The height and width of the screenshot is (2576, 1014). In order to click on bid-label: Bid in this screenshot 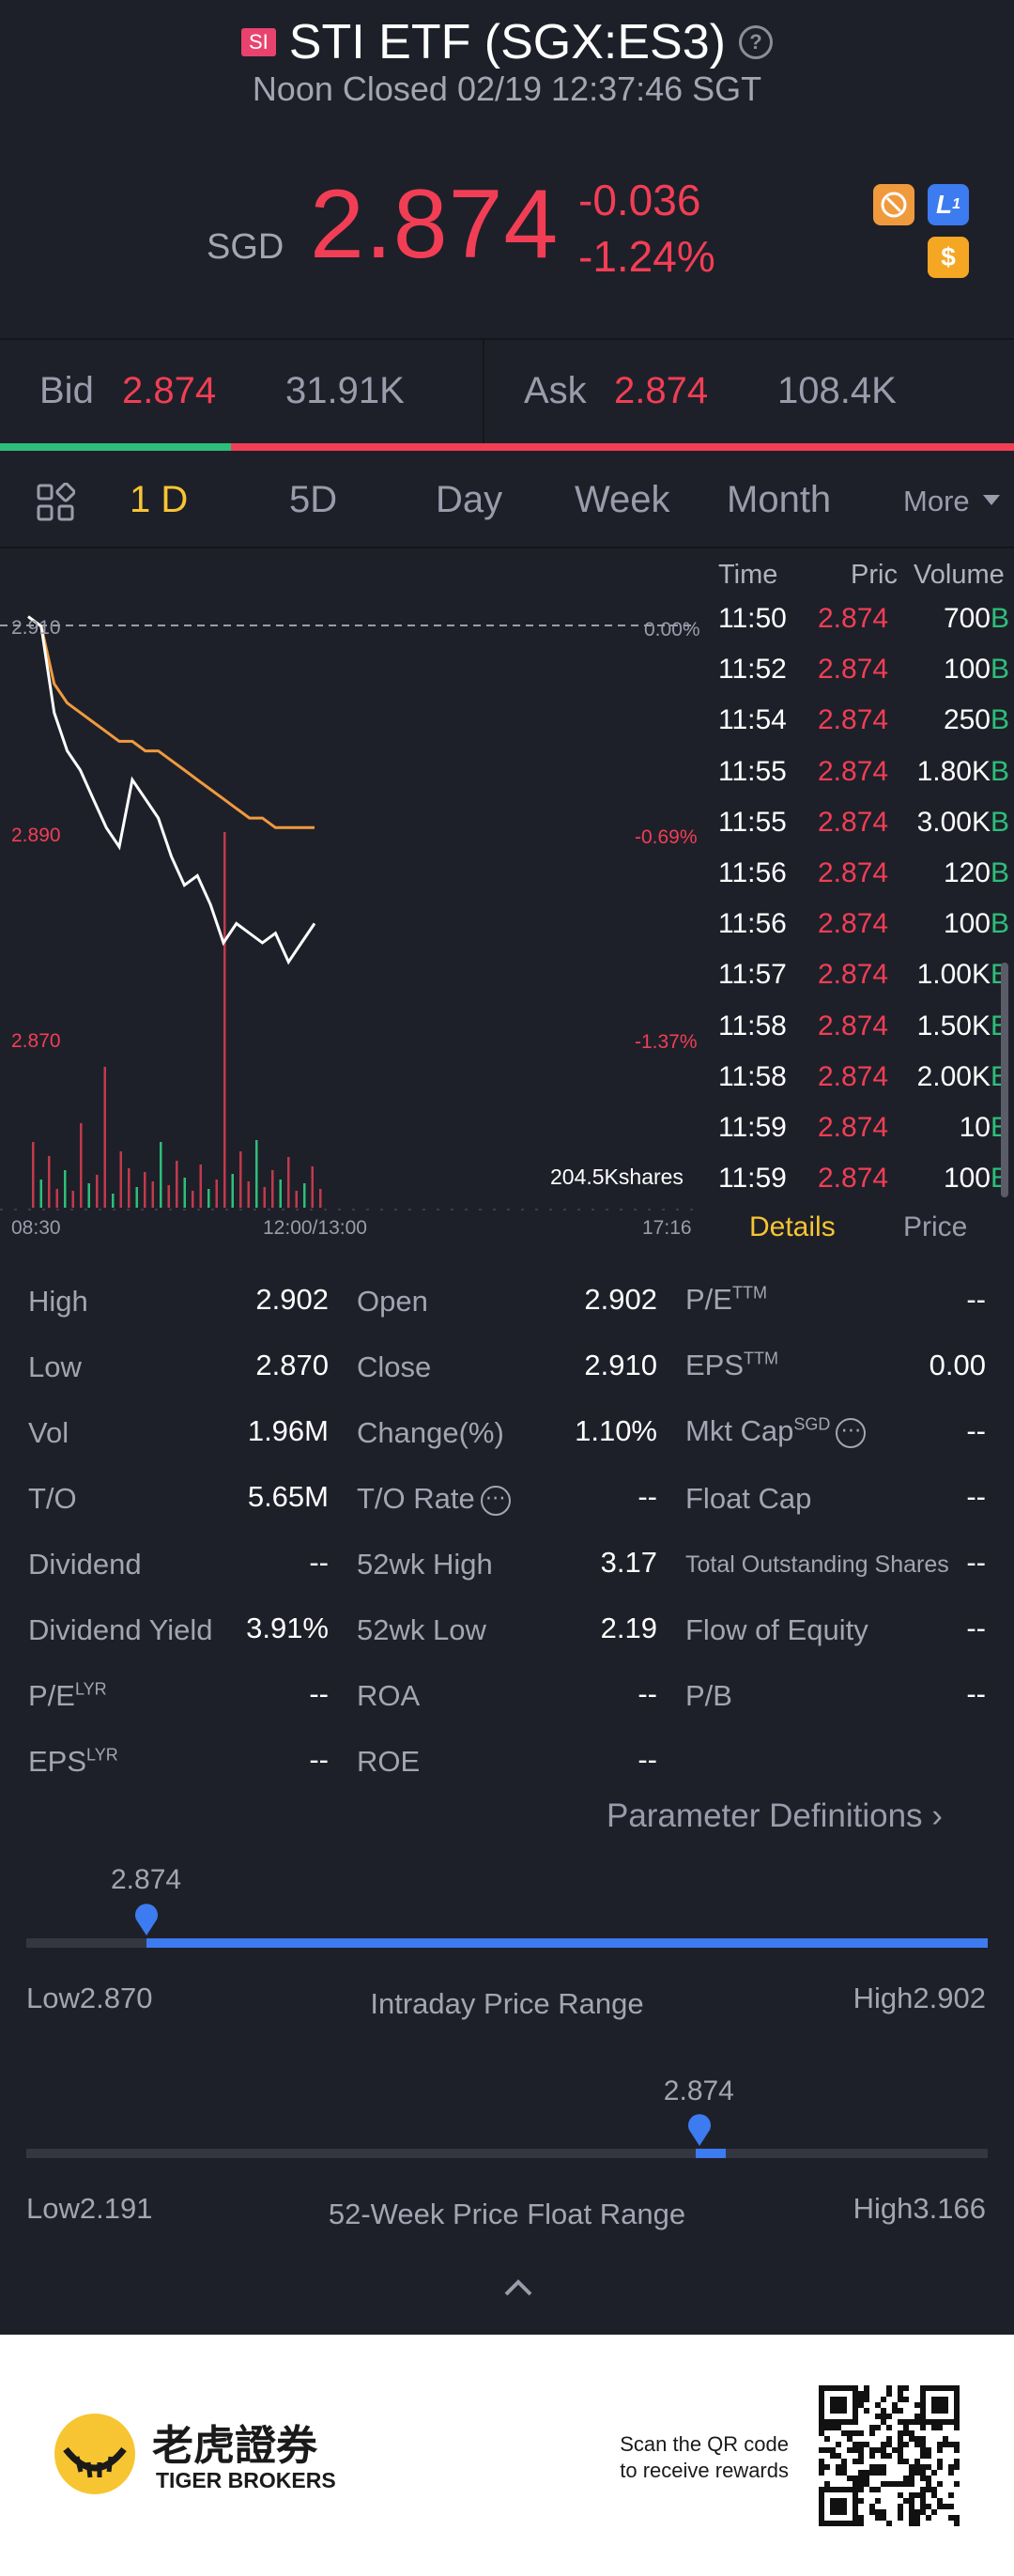, I will do `click(66, 390)`.